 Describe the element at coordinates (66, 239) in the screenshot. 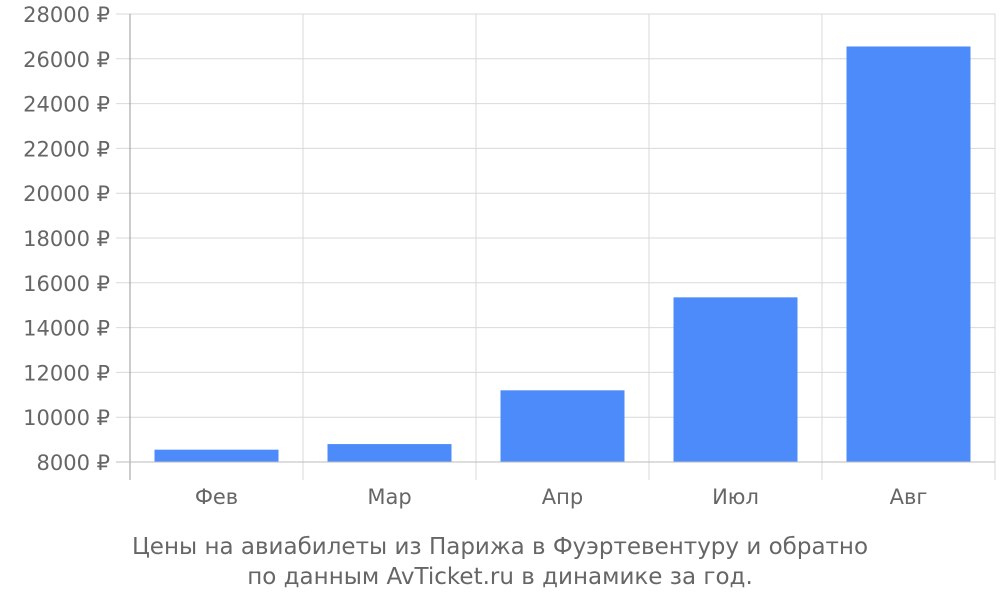

I see `y-tick-label: 18000 ₽` at that location.